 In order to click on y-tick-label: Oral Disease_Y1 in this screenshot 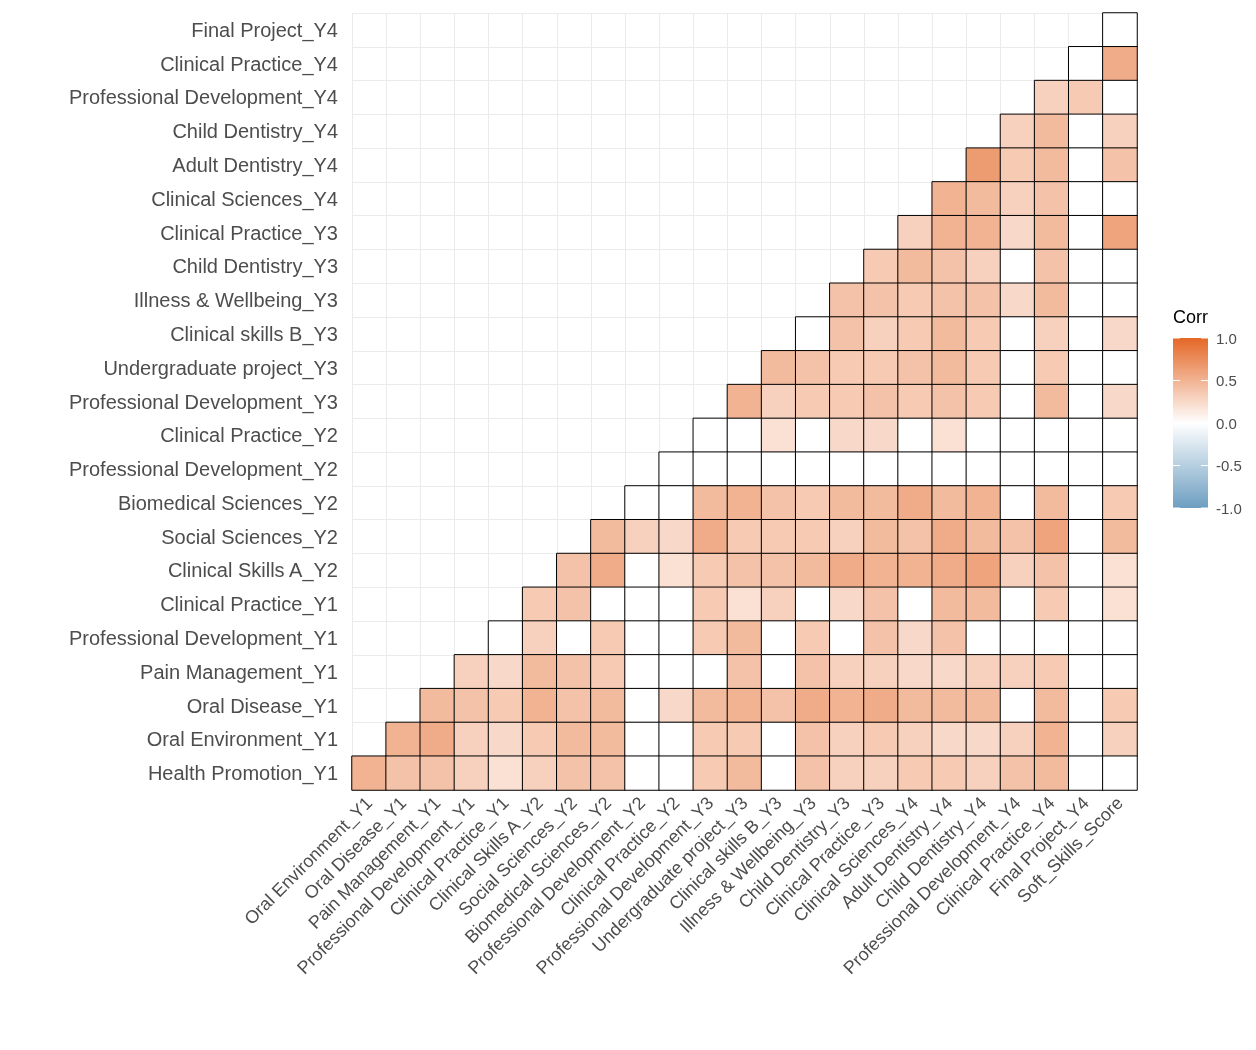, I will do `click(262, 706)`.